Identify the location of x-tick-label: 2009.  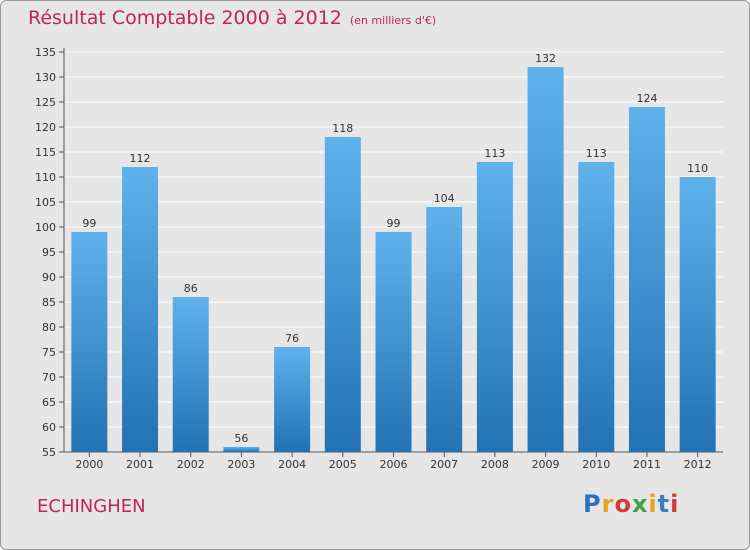
(546, 464).